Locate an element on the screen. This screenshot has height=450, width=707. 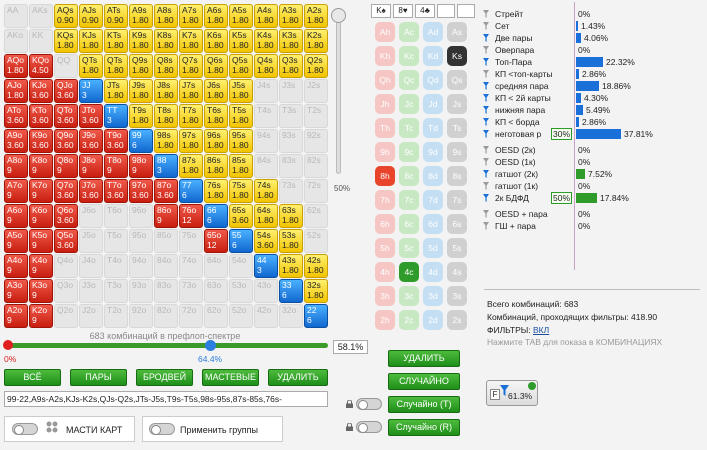
card-8s: 8s is located at coordinates (457, 176).